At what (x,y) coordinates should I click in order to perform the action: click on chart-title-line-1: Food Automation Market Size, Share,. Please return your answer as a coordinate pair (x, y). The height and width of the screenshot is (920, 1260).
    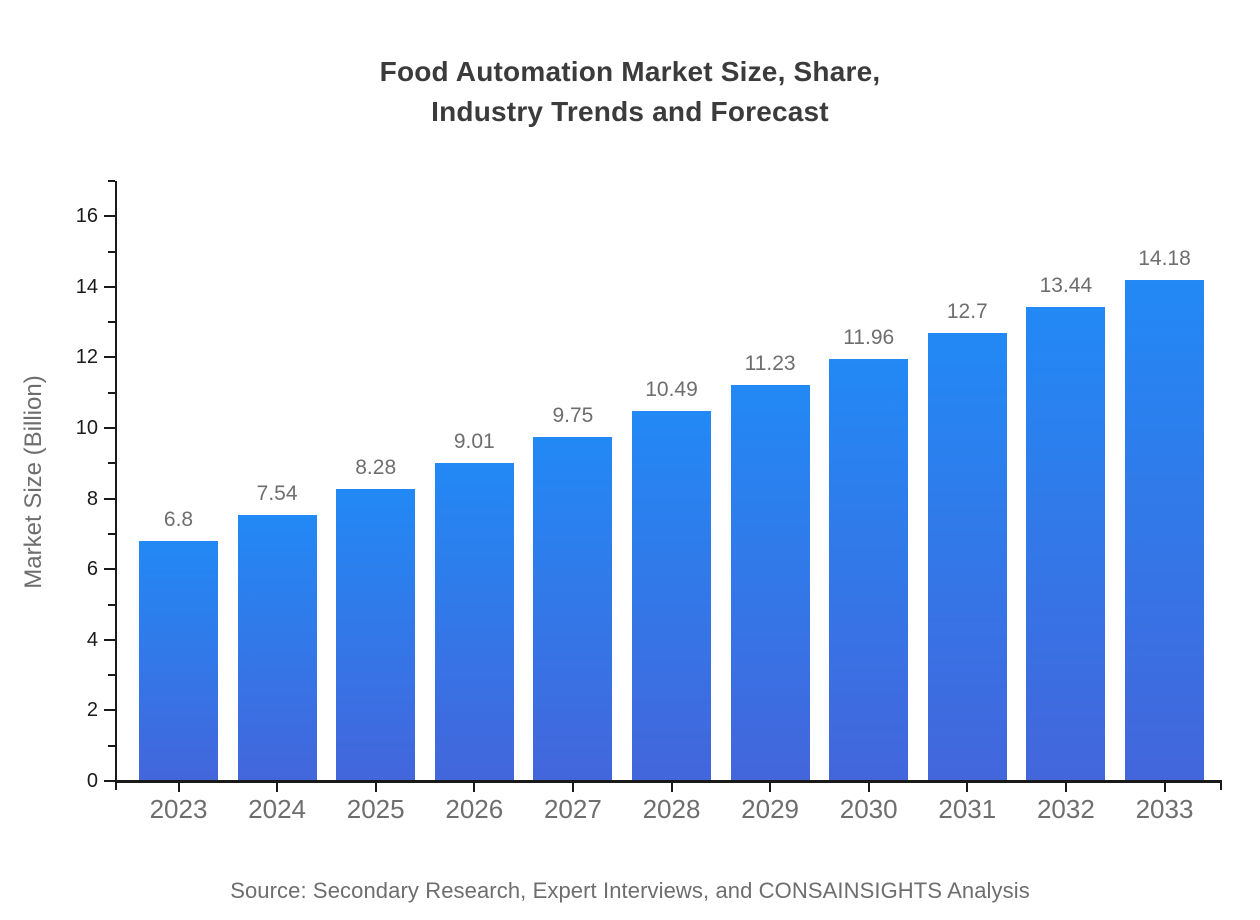
    Looking at the image, I should click on (630, 71).